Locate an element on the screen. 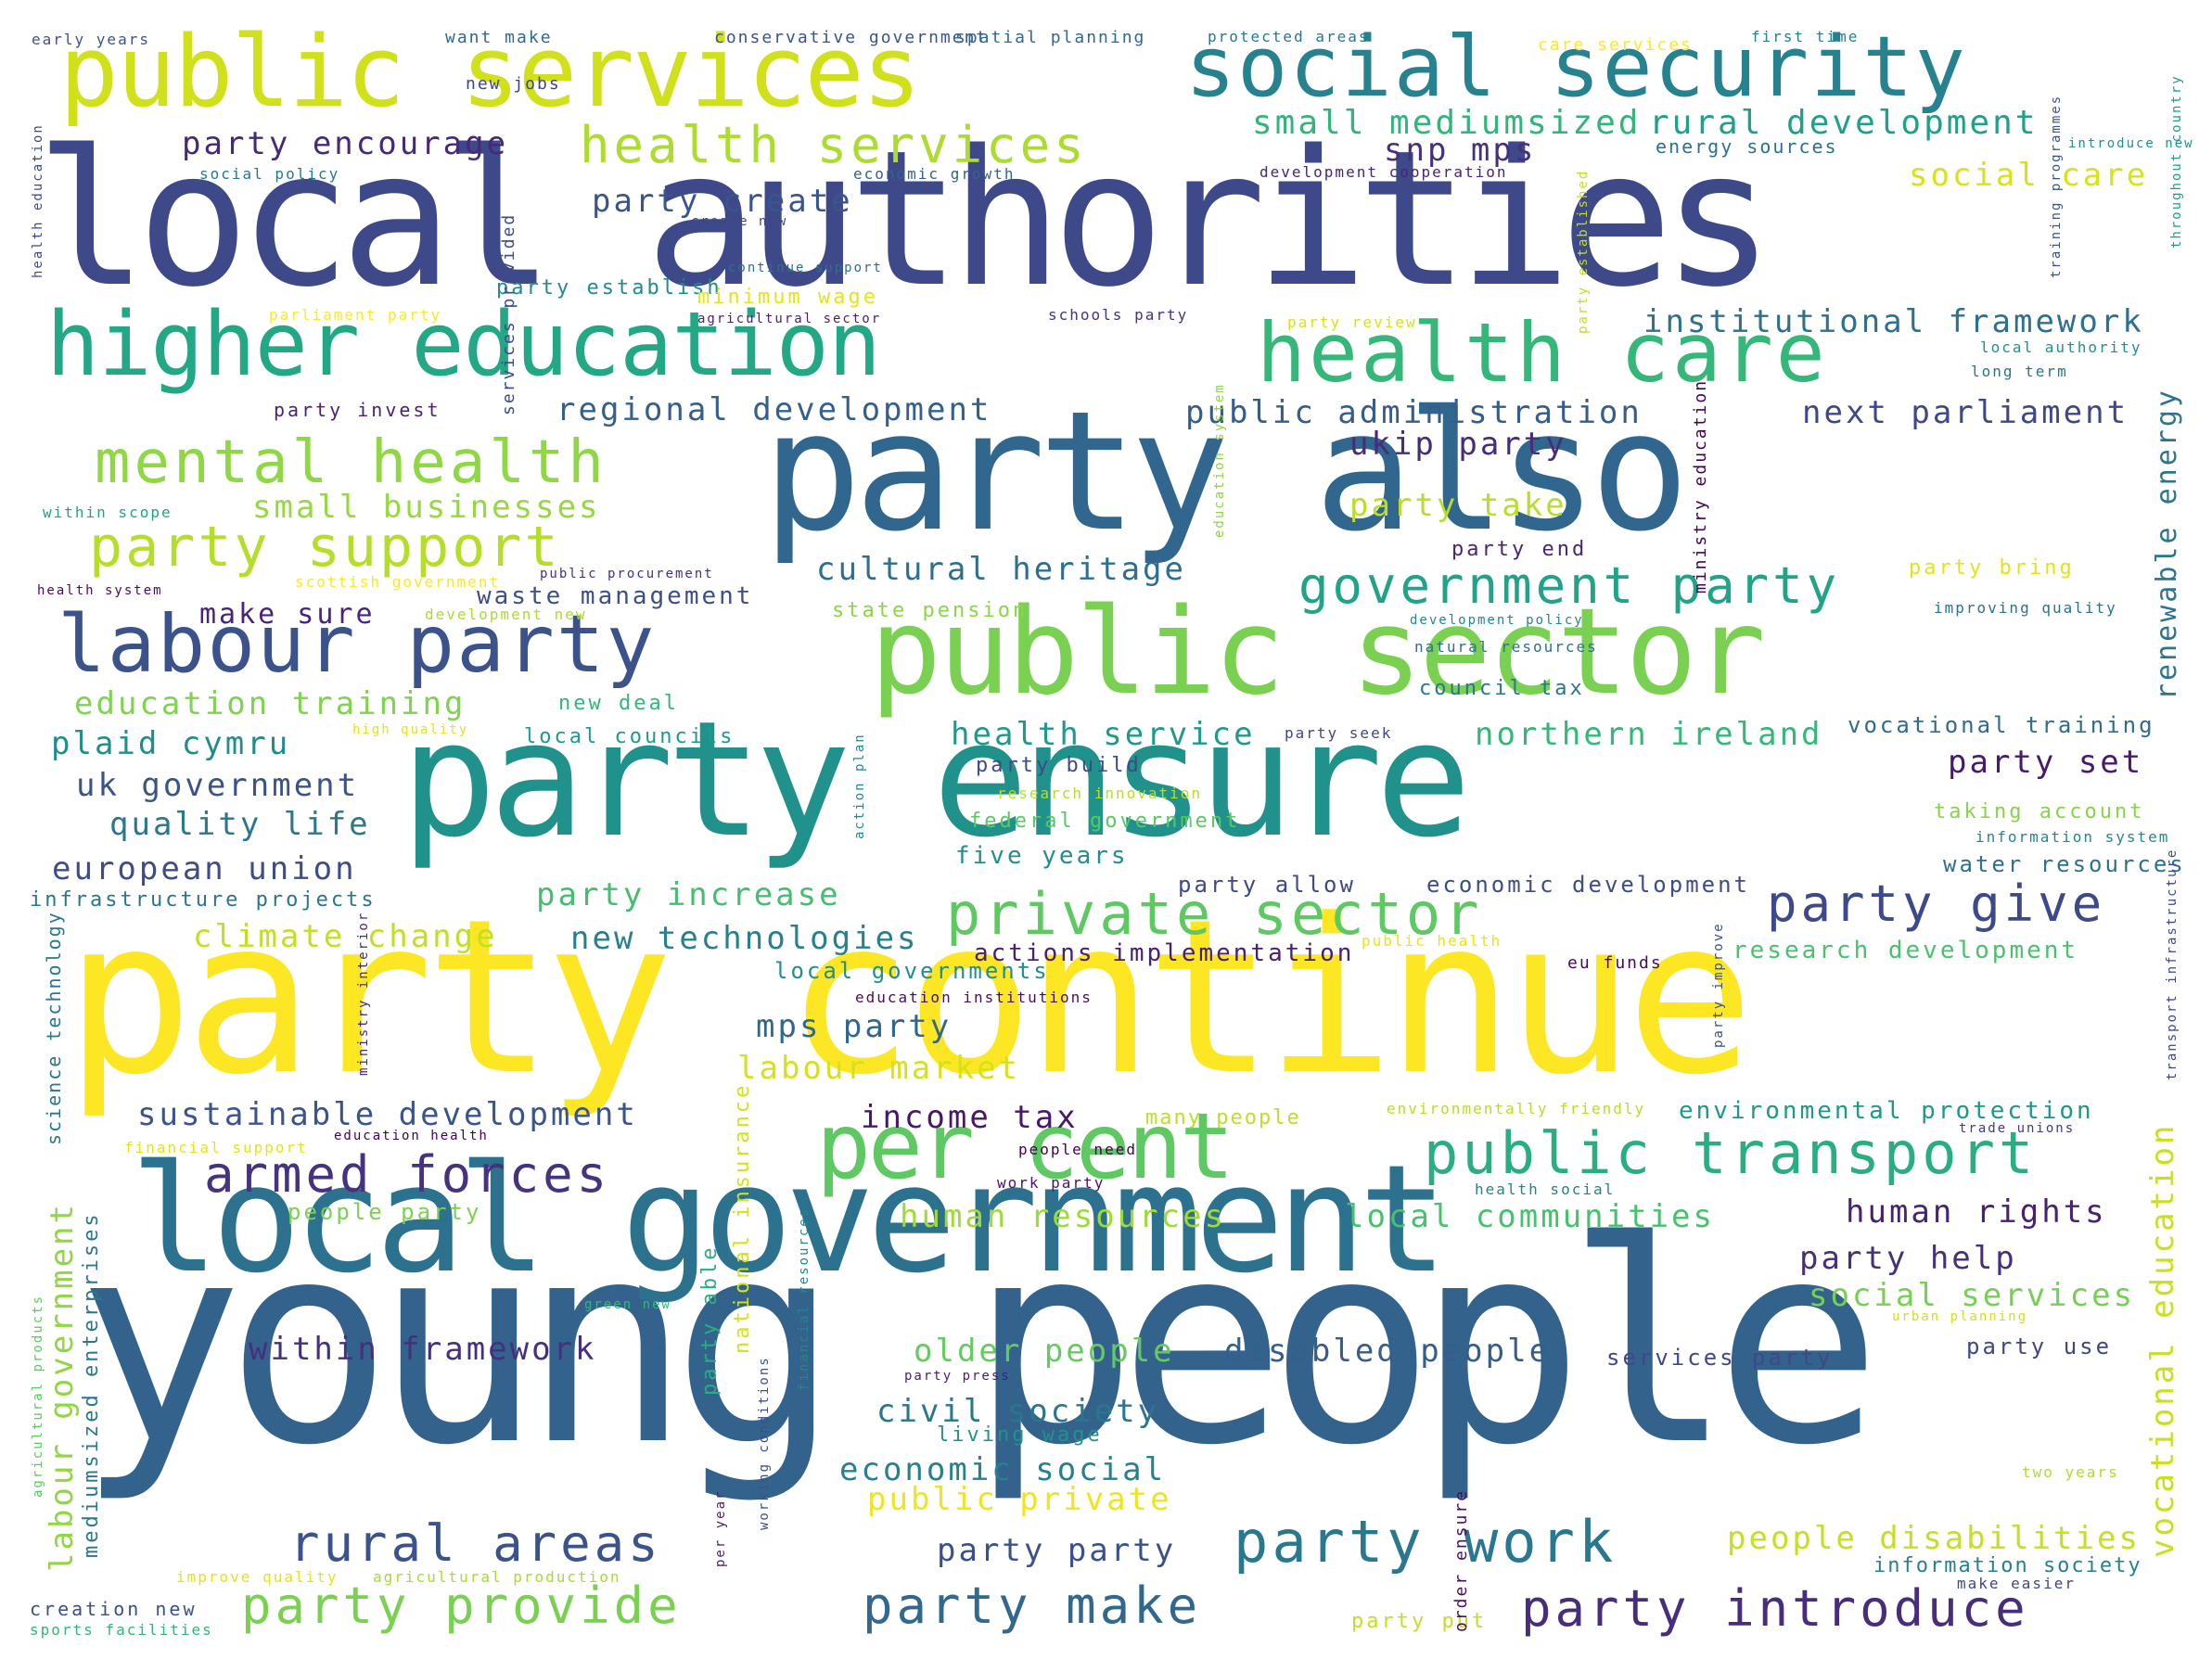 The image size is (2212, 1672). word-vocational-training: vocational training is located at coordinates (2001, 725).